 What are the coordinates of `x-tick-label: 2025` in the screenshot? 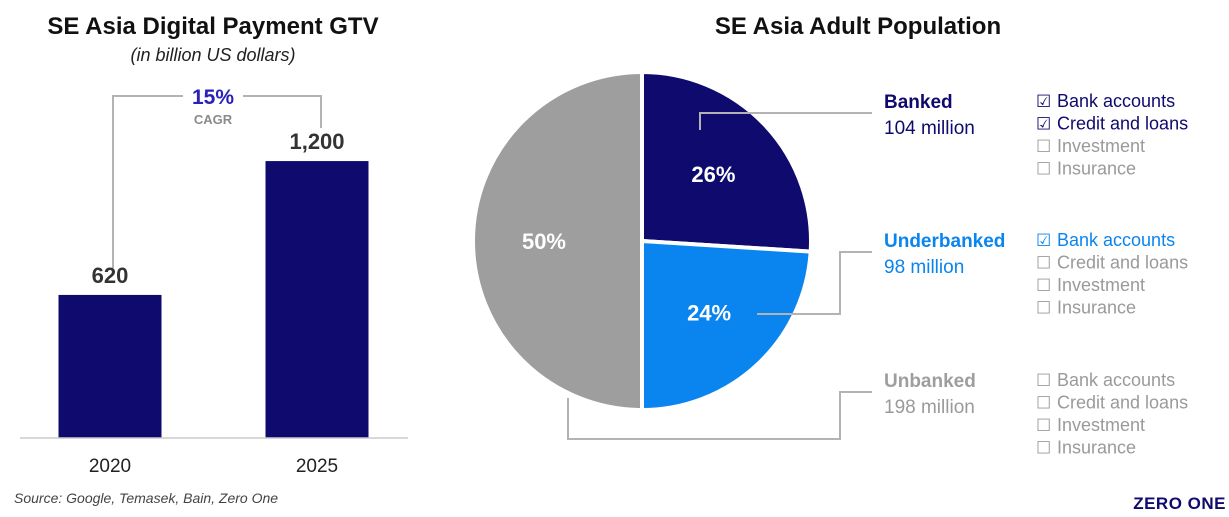 It's located at (317, 466).